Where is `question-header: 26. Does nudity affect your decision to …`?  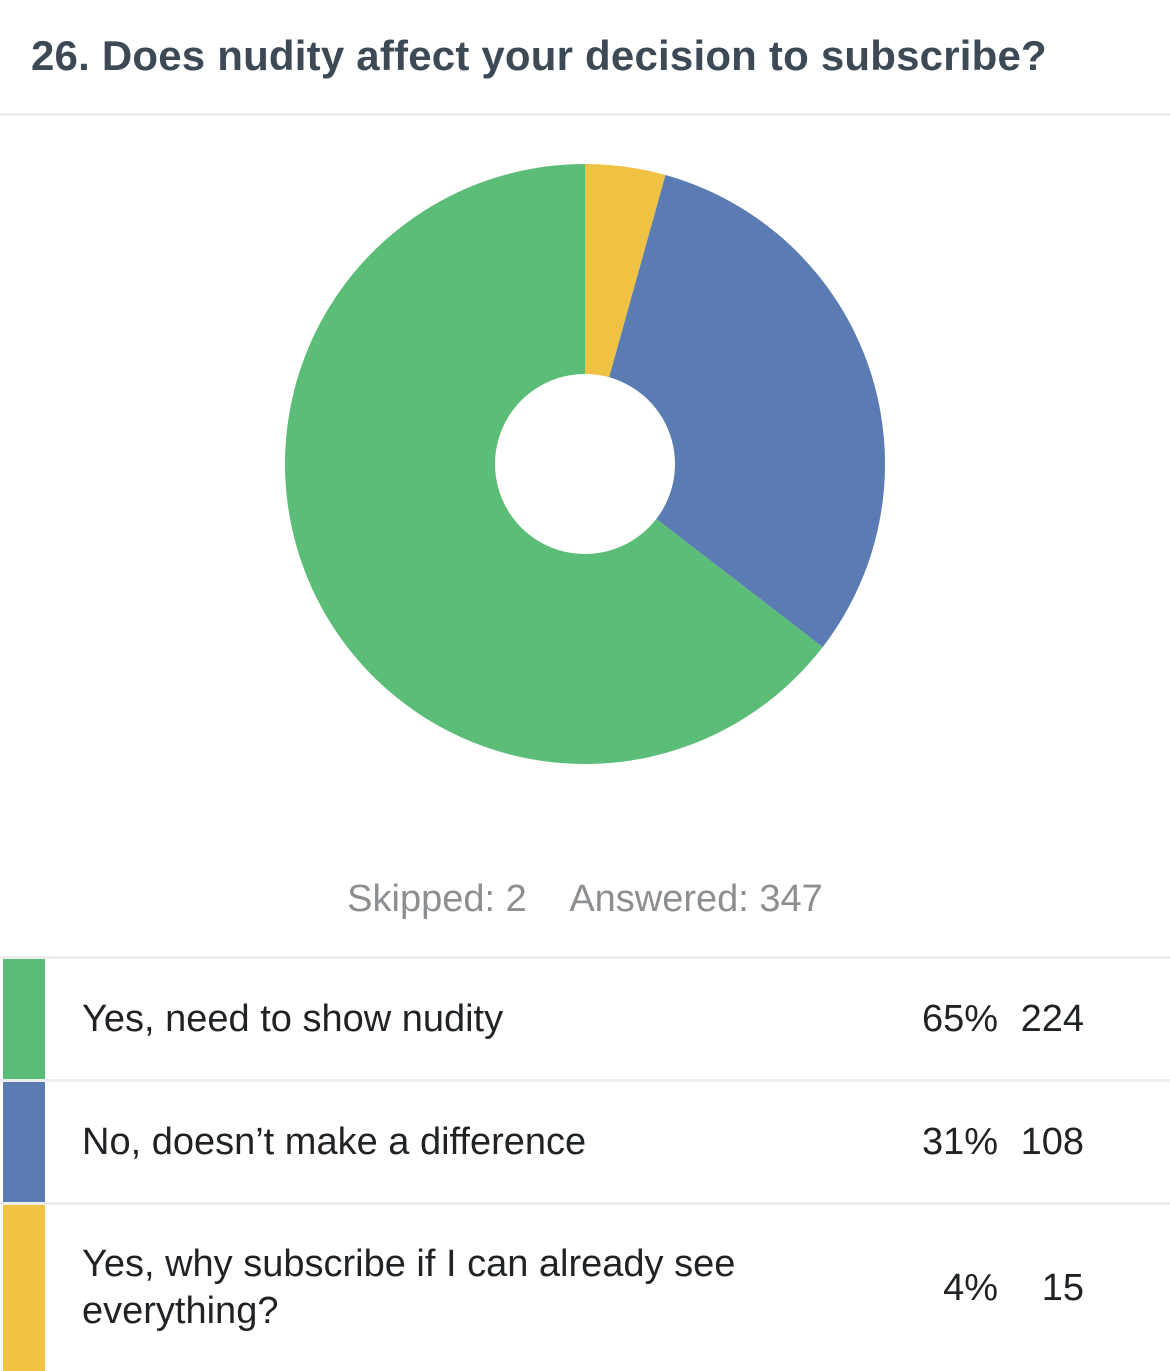
question-header: 26. Does nudity affect your decision to … is located at coordinates (585, 58).